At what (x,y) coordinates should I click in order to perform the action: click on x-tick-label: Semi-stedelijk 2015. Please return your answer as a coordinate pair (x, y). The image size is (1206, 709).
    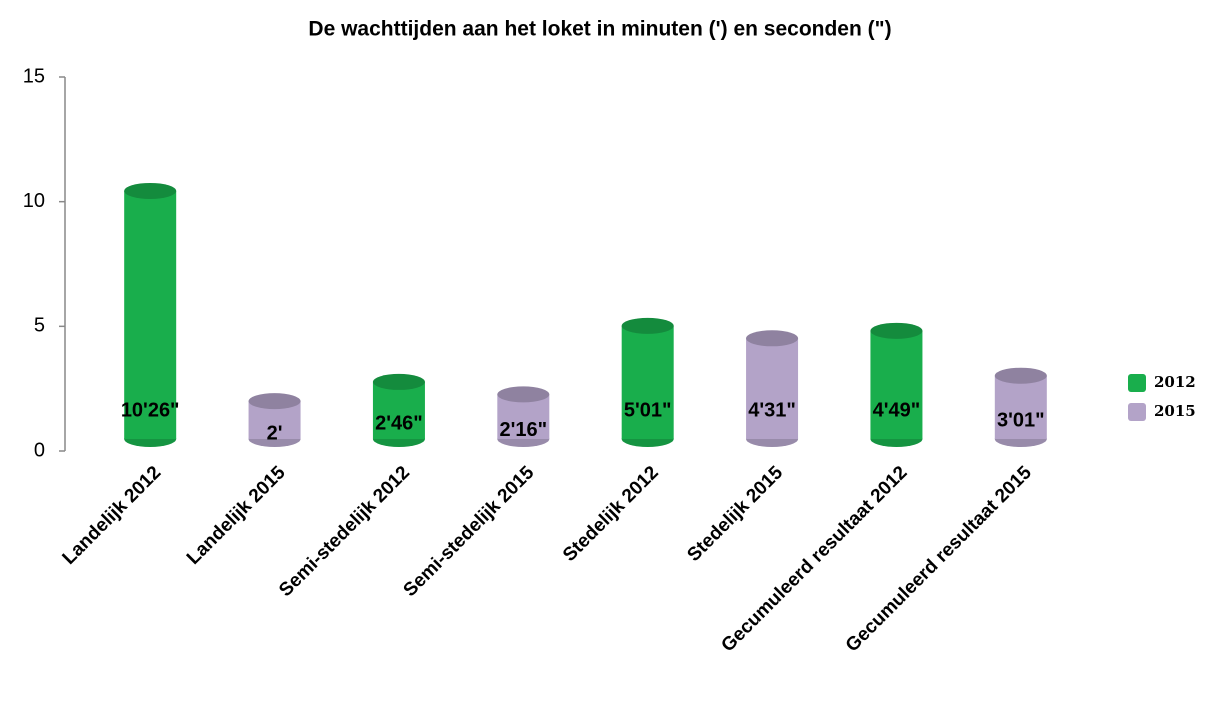
    Looking at the image, I should click on (469, 531).